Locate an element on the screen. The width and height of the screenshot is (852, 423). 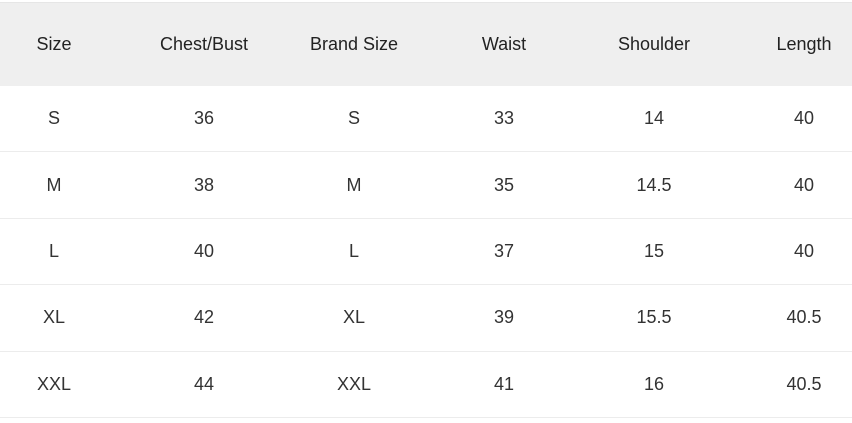
cell-size: S is located at coordinates (53, 118).